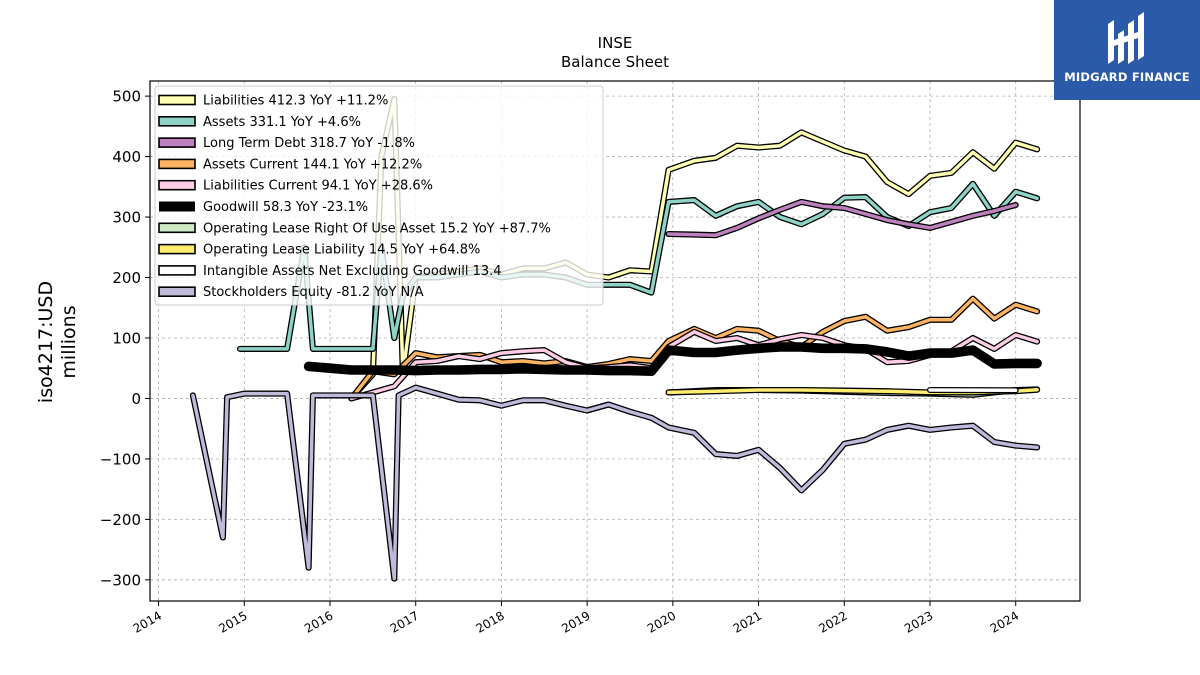 The image size is (1200, 675). What do you see at coordinates (489, 621) in the screenshot?
I see `x-tick-label: 2018` at bounding box center [489, 621].